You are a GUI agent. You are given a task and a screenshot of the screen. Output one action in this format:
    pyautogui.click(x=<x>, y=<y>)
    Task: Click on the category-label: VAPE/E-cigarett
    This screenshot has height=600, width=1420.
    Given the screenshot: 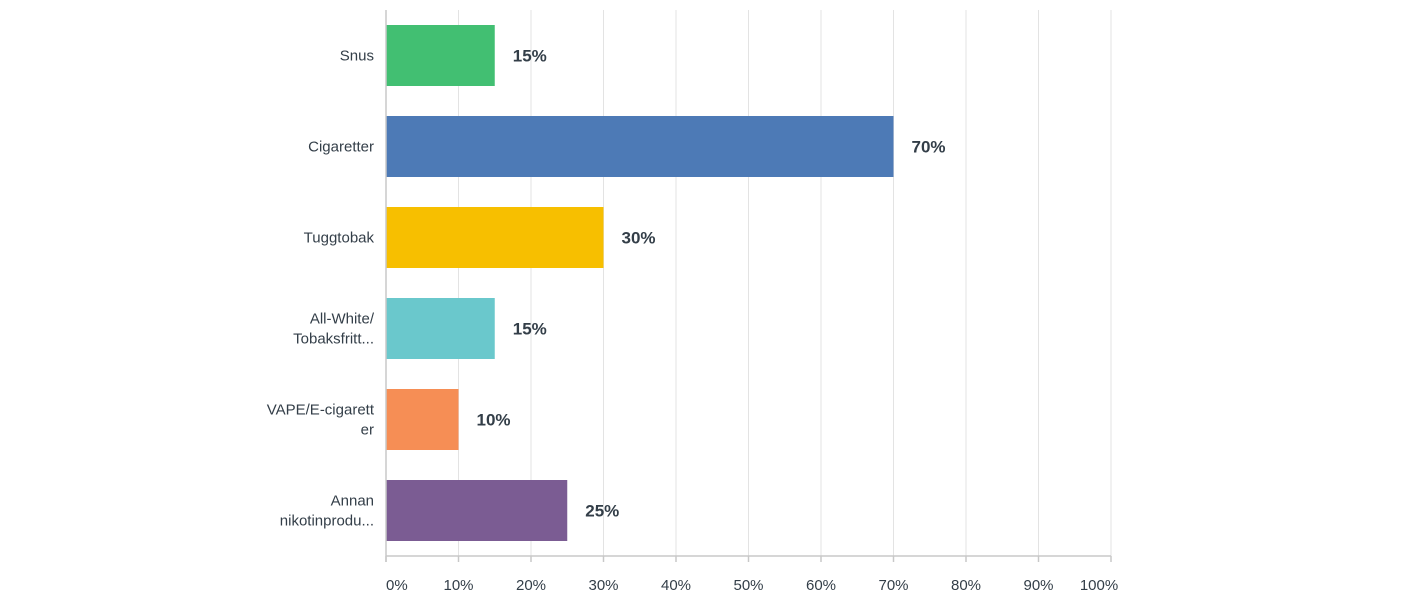 What is the action you would take?
    pyautogui.click(x=321, y=410)
    